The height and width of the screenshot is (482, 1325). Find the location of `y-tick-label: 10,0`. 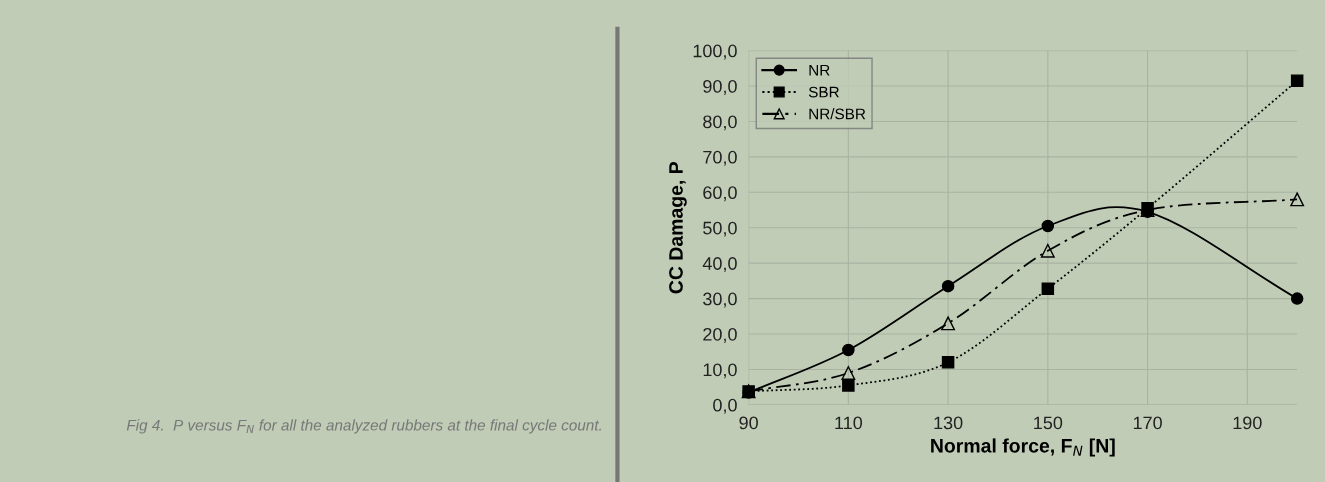

y-tick-label: 10,0 is located at coordinates (720, 371).